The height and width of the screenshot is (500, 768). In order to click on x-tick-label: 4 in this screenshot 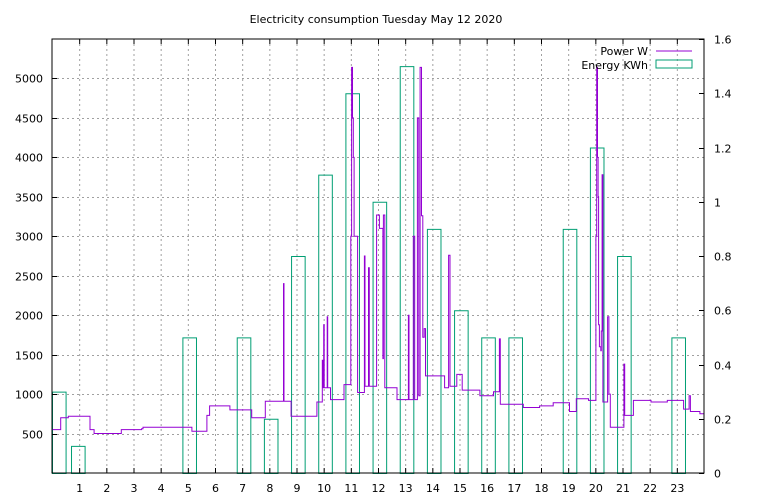, I will do `click(161, 488)`.